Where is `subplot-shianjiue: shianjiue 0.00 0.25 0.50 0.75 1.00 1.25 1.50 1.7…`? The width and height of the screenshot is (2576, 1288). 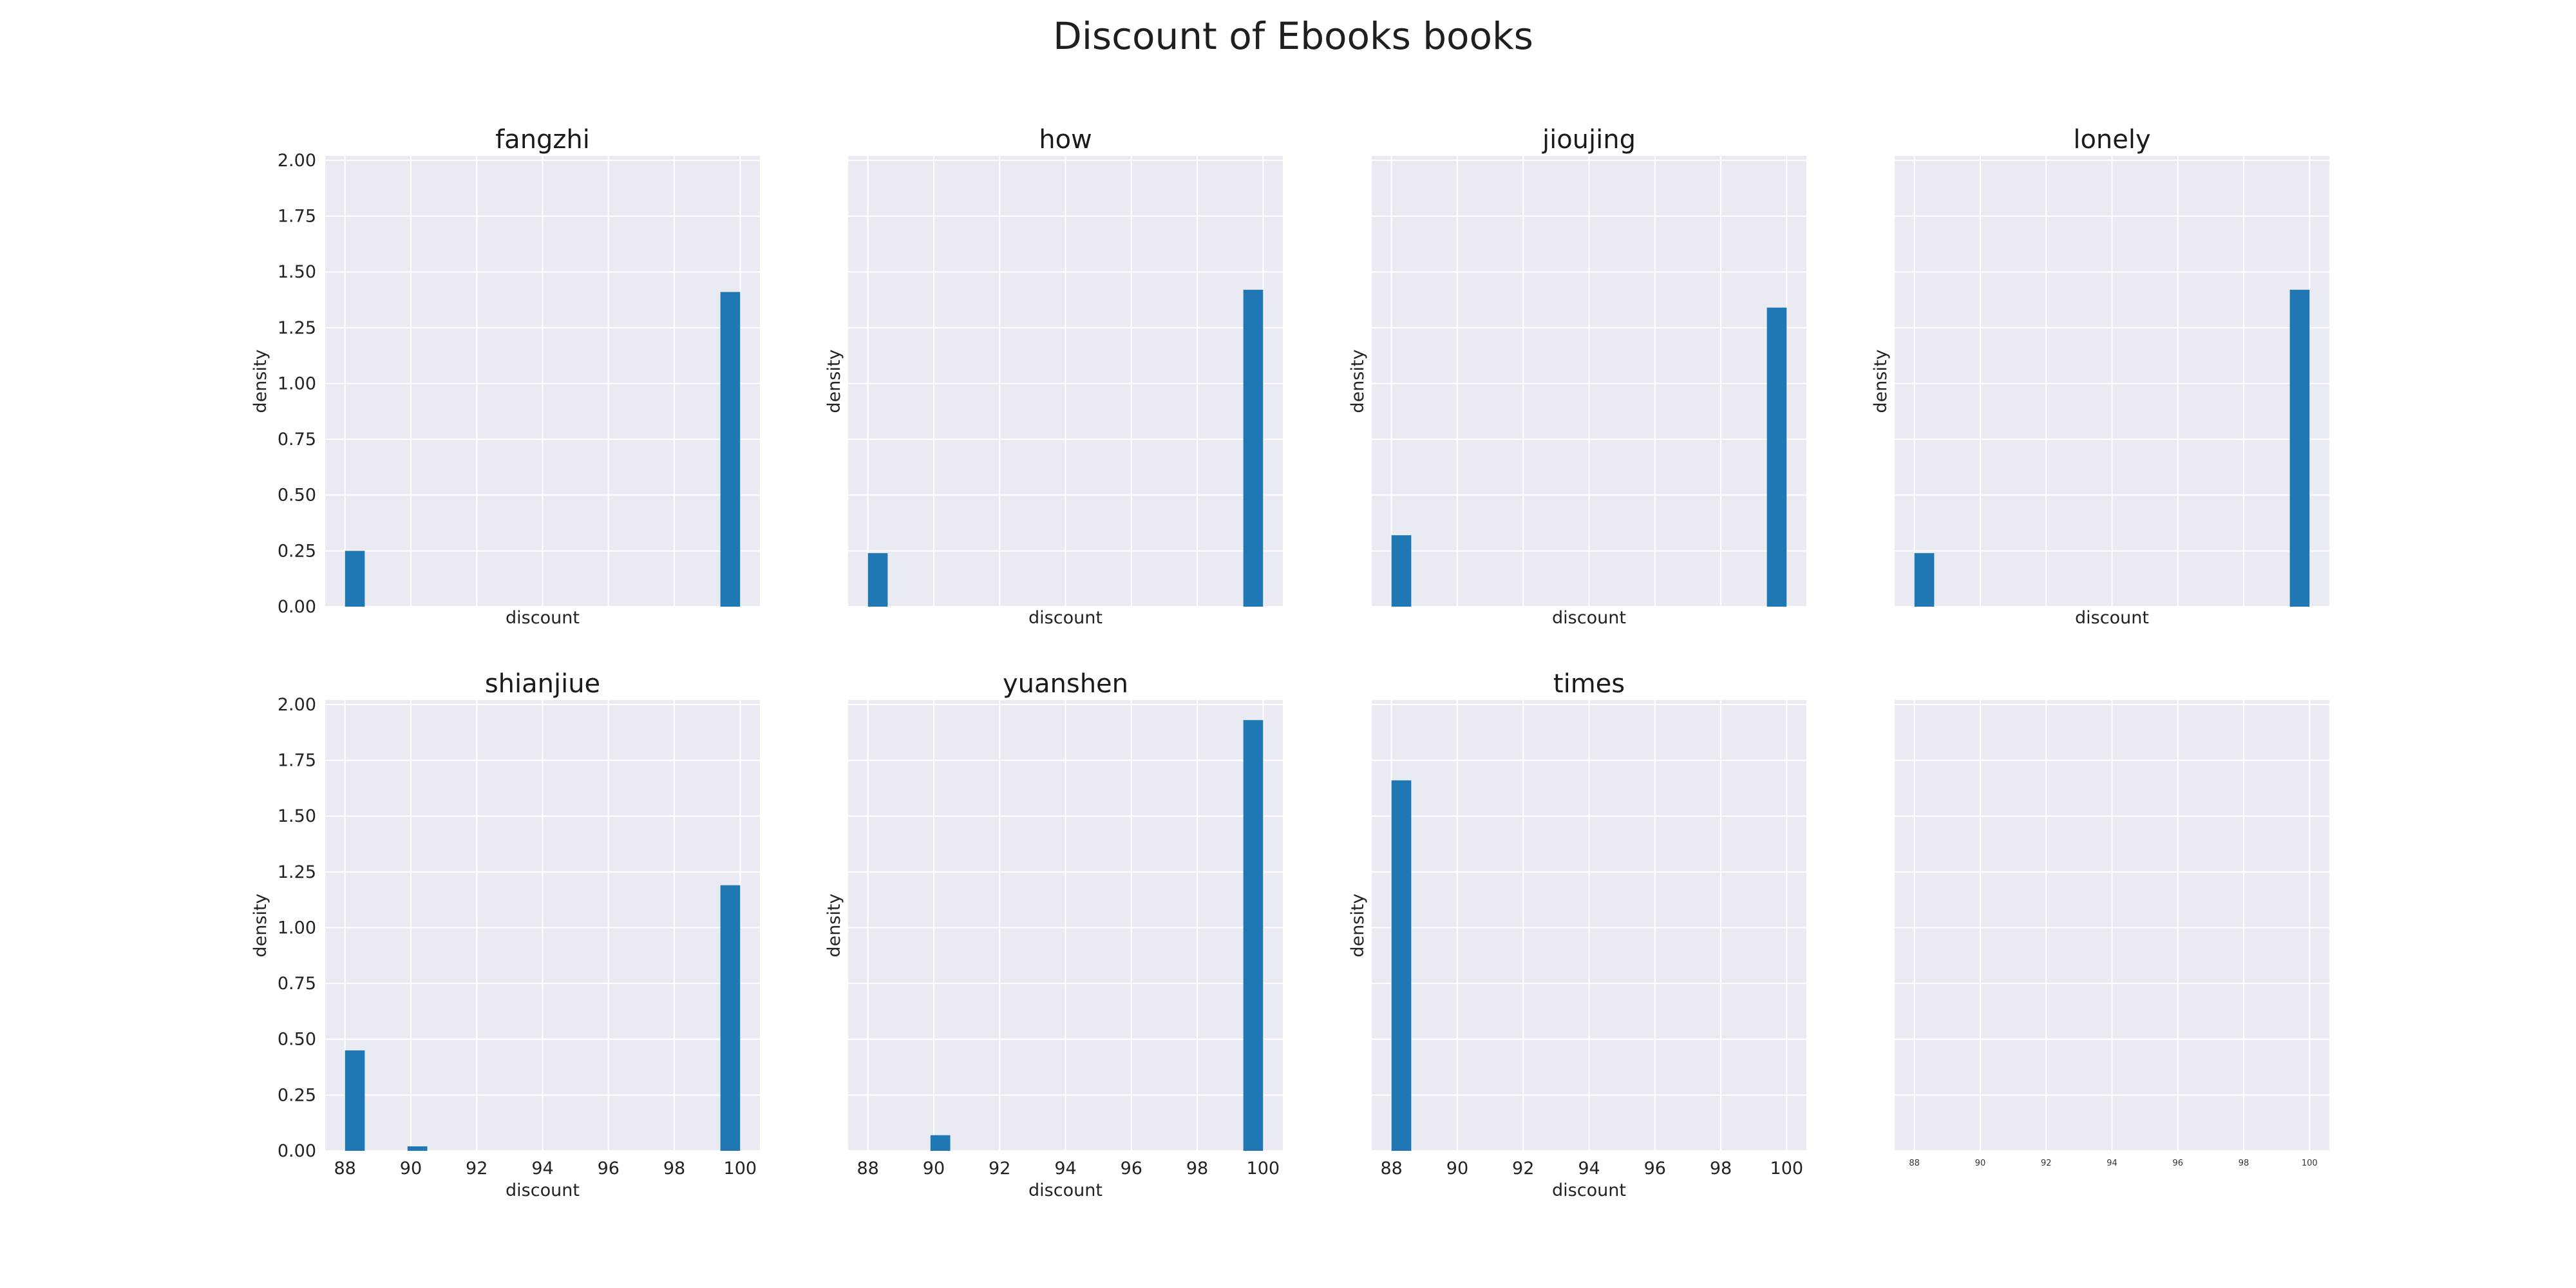
subplot-shianjiue: shianjiue 0.00 0.25 0.50 0.75 1.00 1.25 1.50 1.7… is located at coordinates (506, 935).